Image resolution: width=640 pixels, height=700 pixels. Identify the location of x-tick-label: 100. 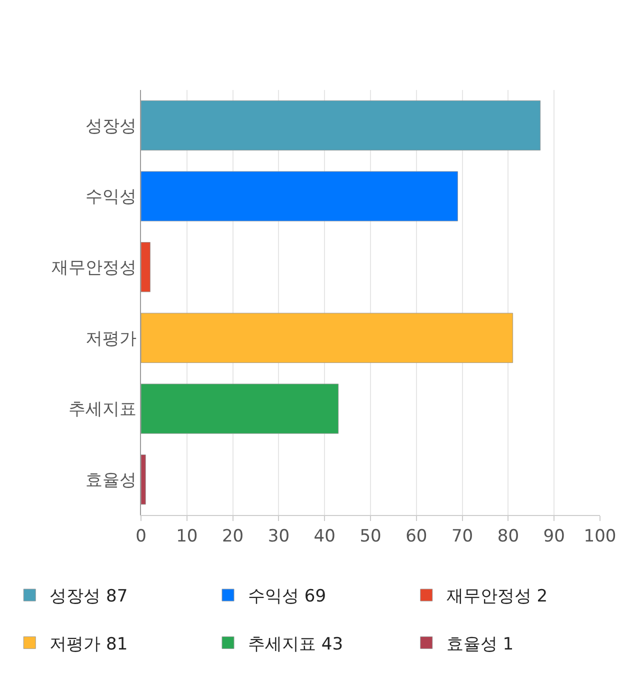
(600, 536).